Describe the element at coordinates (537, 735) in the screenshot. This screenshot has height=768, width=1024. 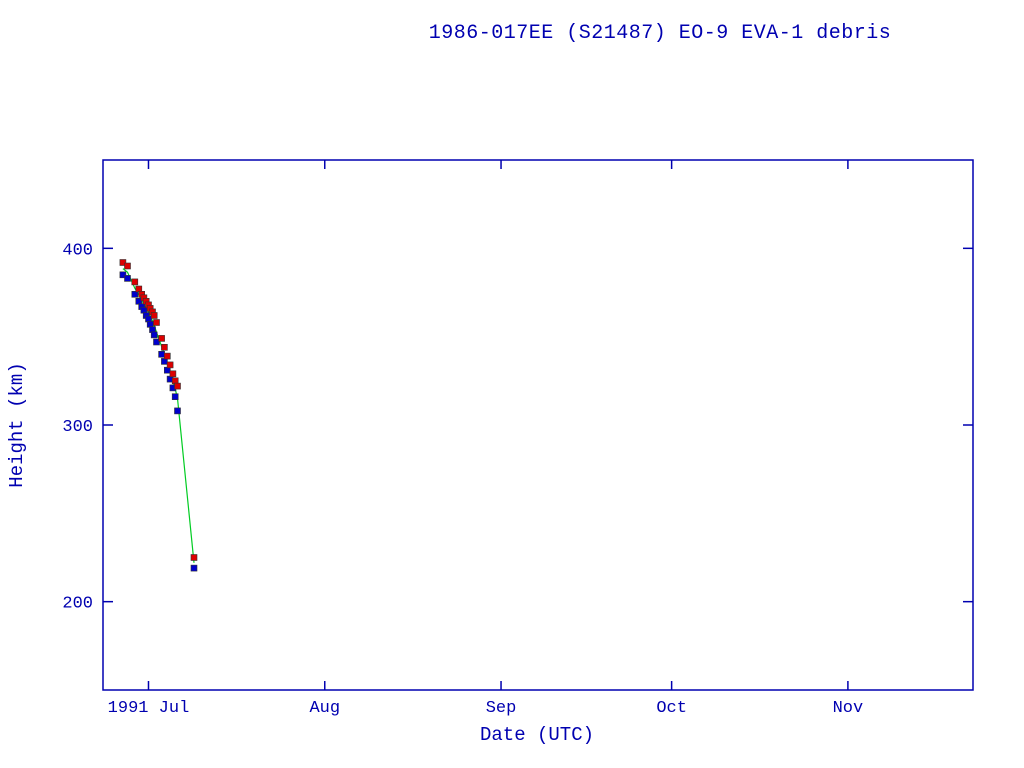
I see `x-axis-label: Date (UTC)` at that location.